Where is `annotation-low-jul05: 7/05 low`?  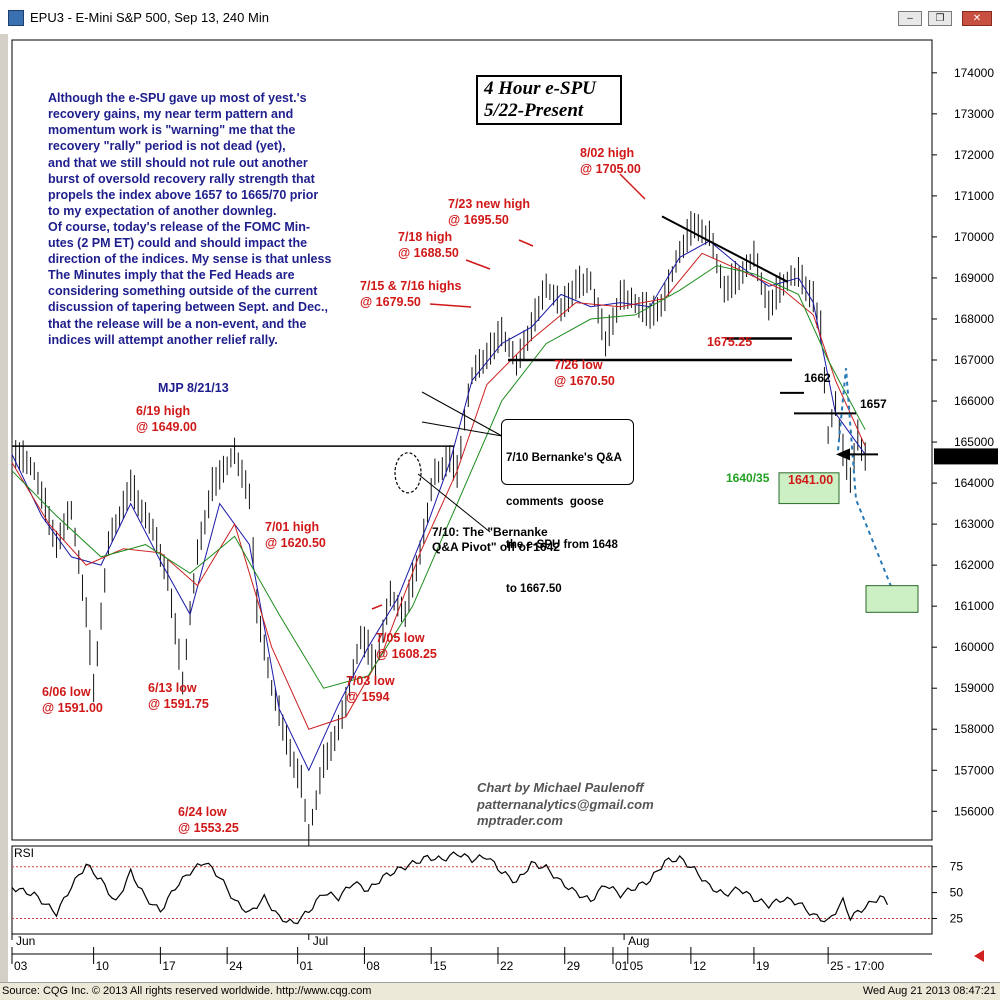 annotation-low-jul05: 7/05 low is located at coordinates (400, 638).